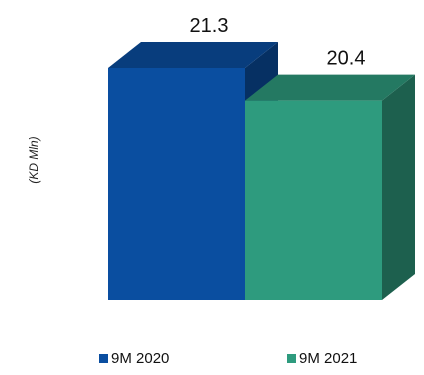 The image size is (424, 375). I want to click on legend-swatch-9m-2020, so click(103, 358).